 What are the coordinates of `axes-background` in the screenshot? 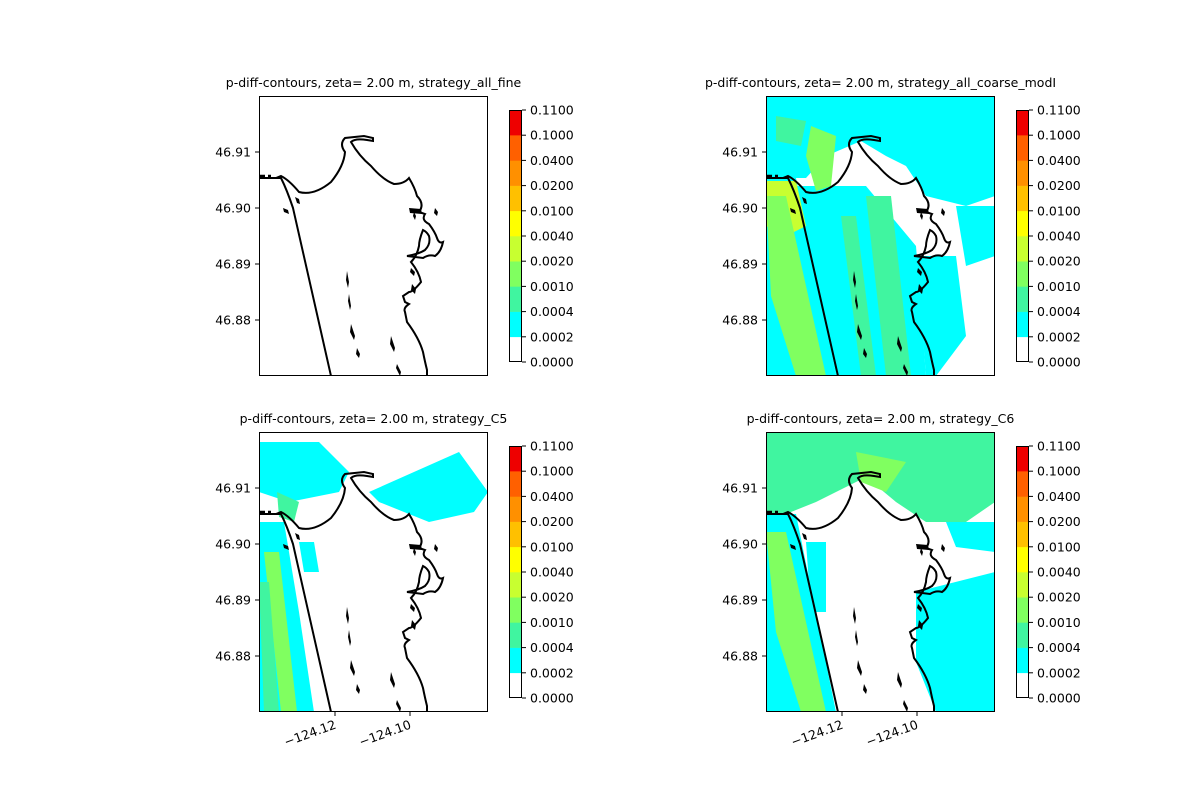 It's located at (373, 236).